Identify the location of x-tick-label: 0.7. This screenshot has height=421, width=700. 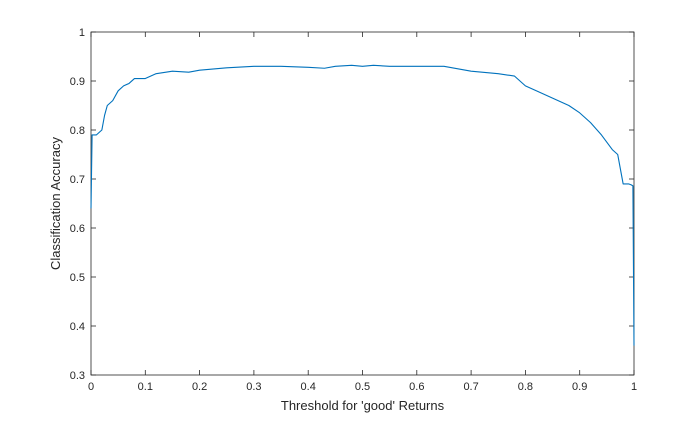
(470, 387).